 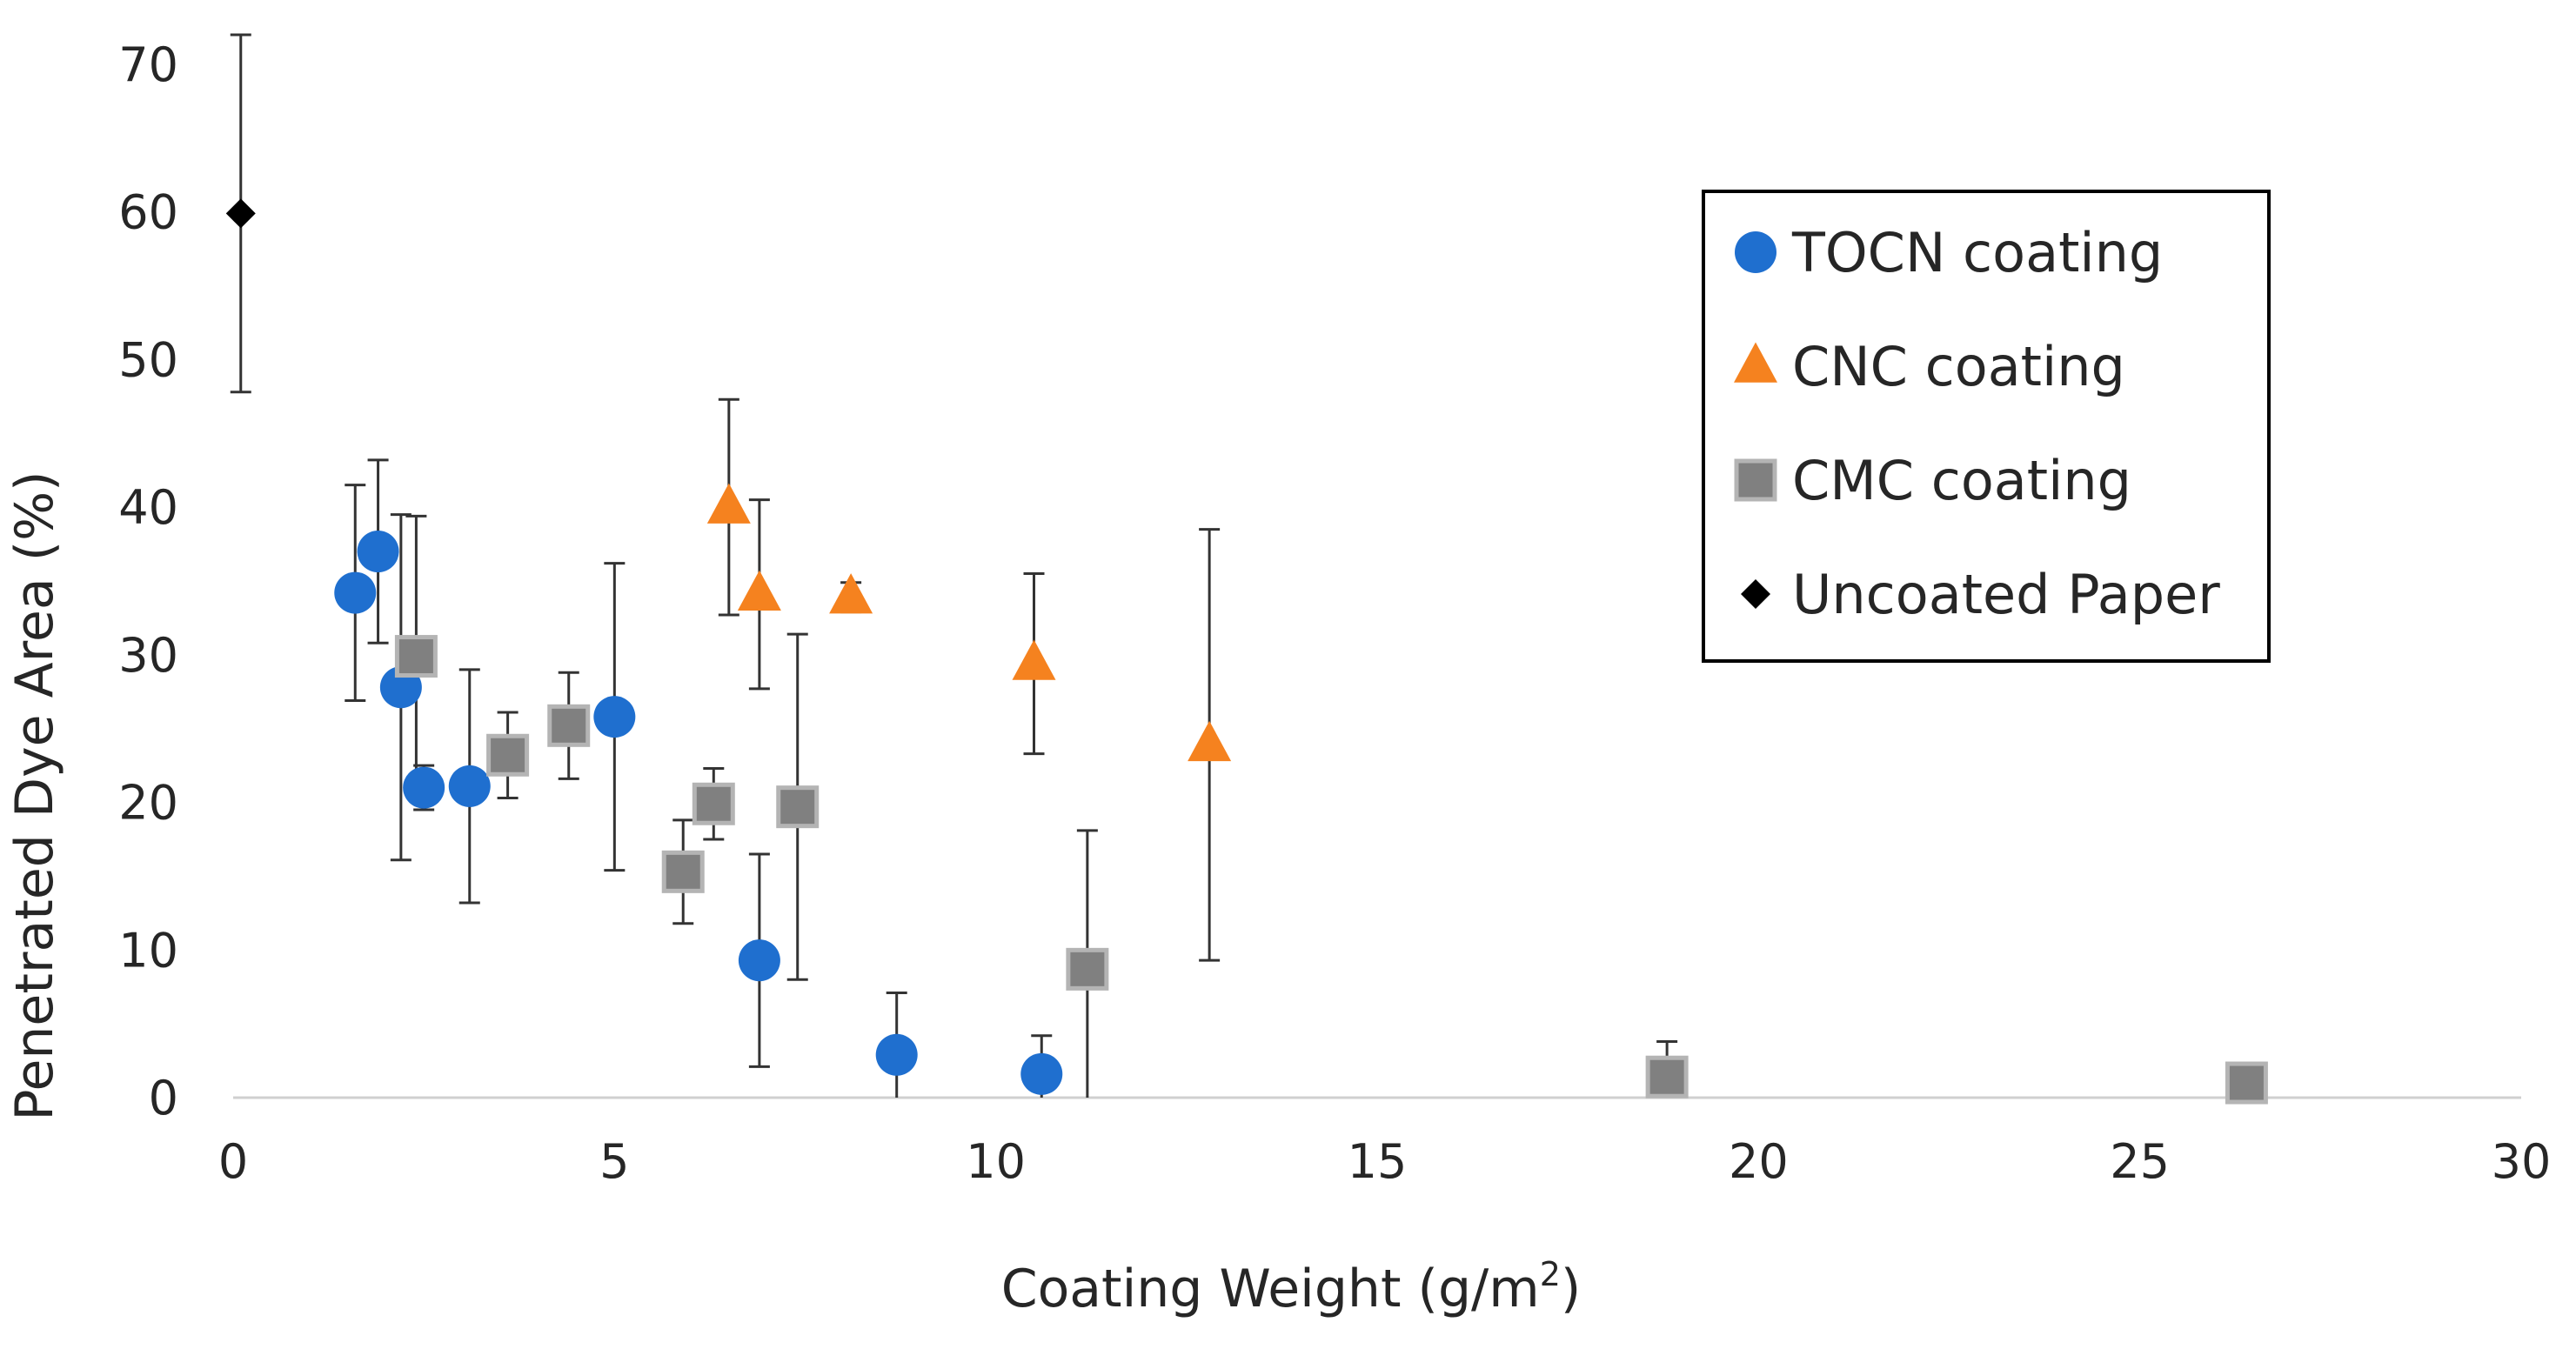 I want to click on x-tick-label: 10, so click(x=996, y=1161).